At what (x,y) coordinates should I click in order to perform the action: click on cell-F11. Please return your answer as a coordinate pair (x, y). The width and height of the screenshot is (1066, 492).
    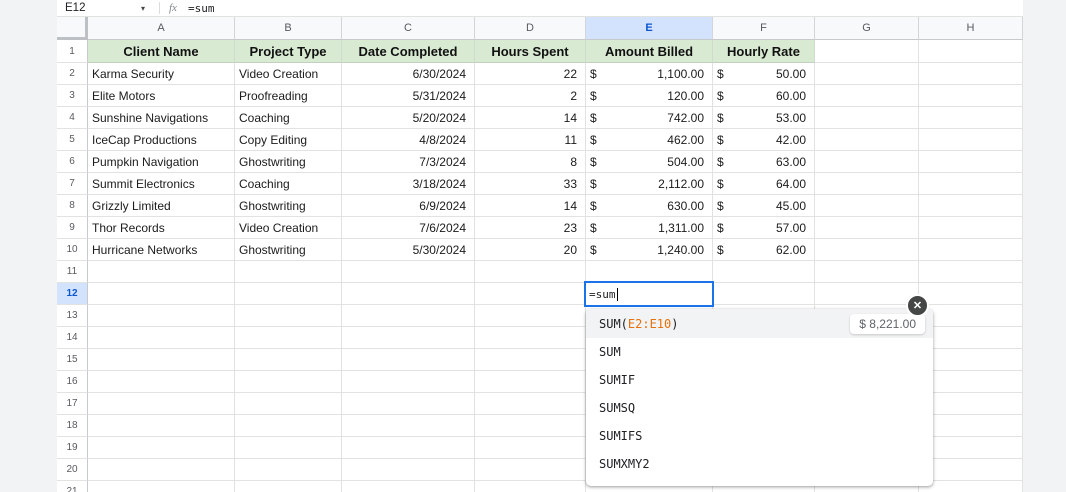
    Looking at the image, I should click on (764, 272).